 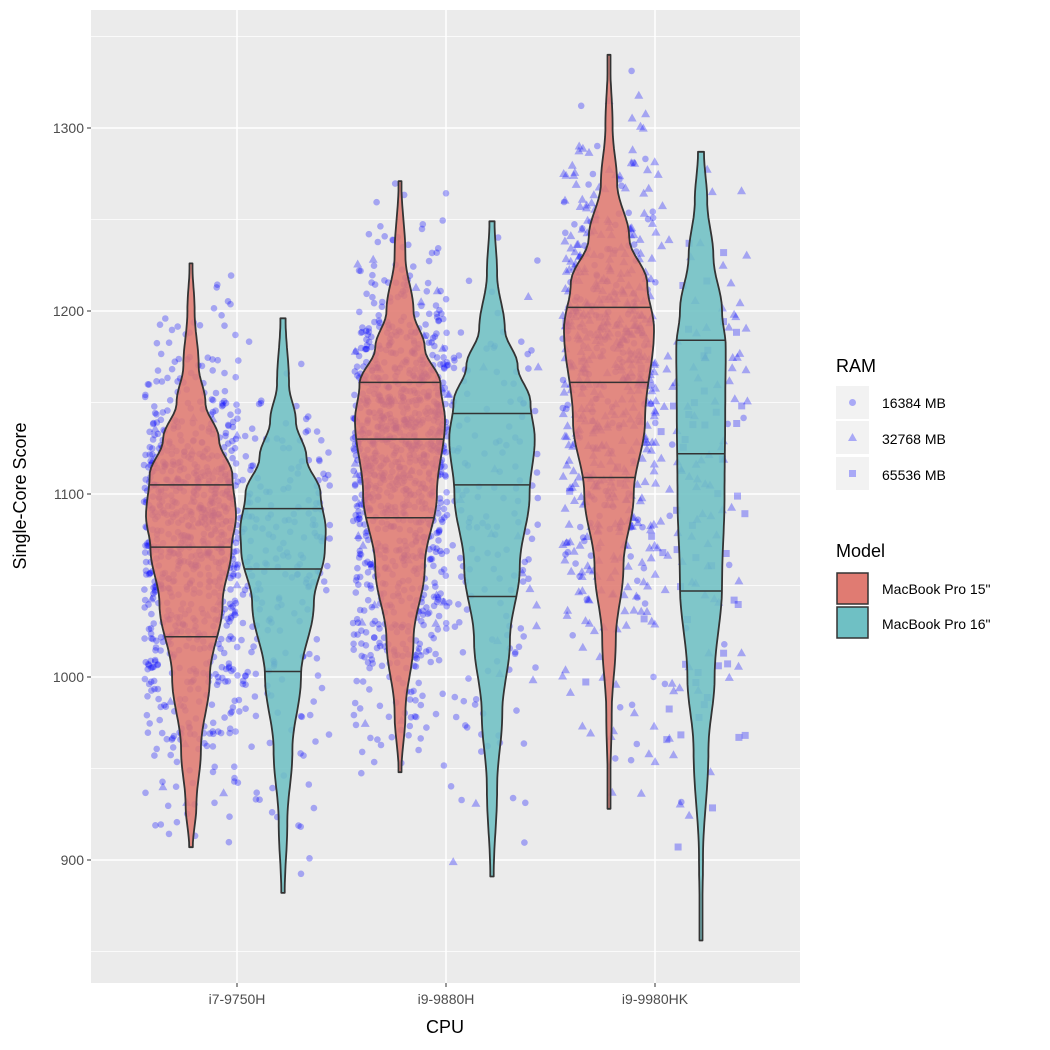 What do you see at coordinates (852, 437) in the screenshot?
I see `legend-triangle-icon` at bounding box center [852, 437].